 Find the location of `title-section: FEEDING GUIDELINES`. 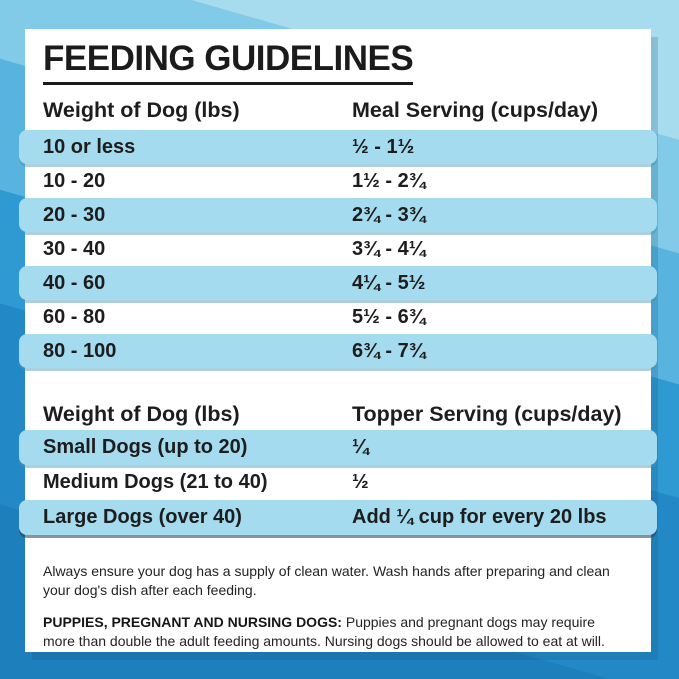

title-section: FEEDING GUIDELINES is located at coordinates (347, 63).